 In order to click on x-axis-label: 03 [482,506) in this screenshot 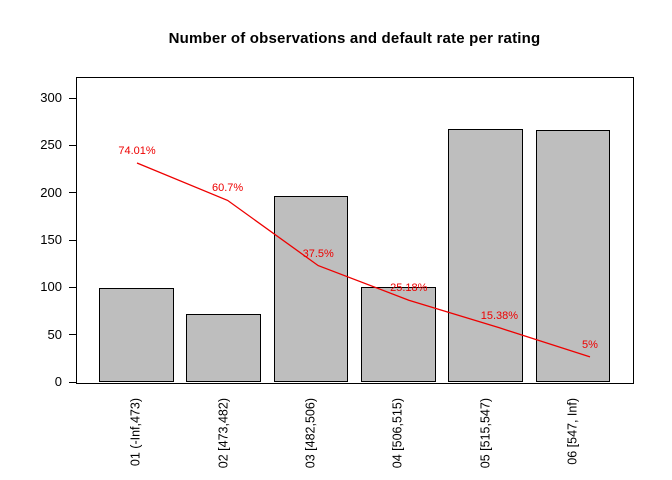, I will do `click(310, 433)`.